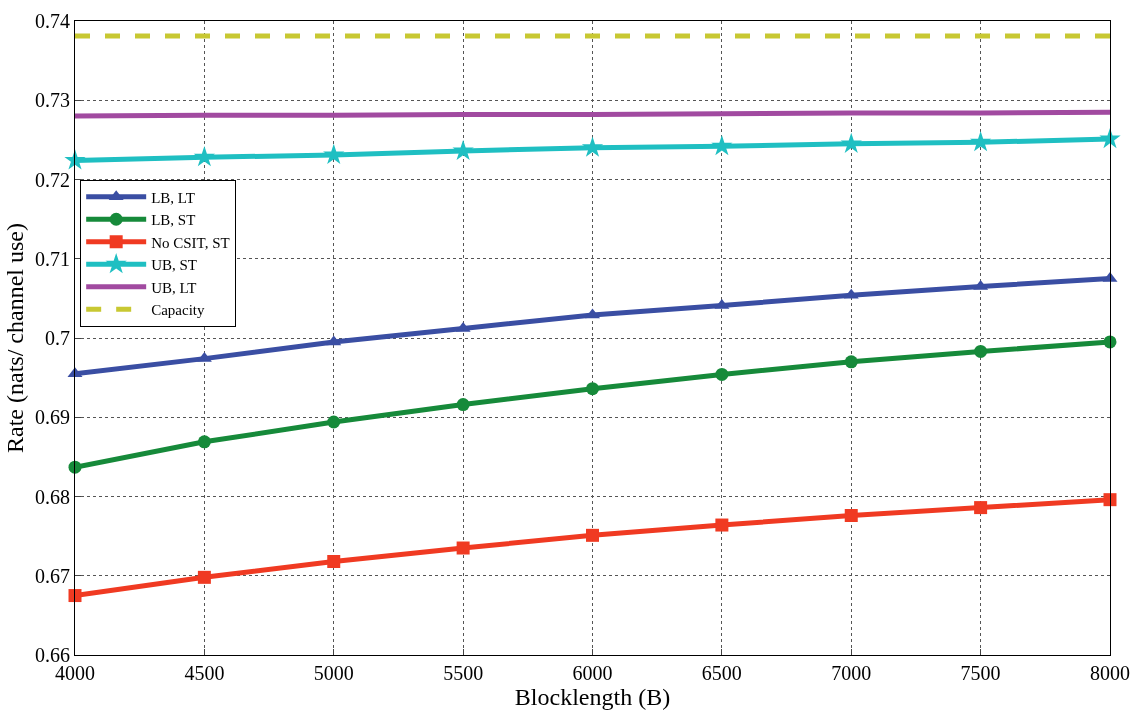 Image resolution: width=1140 pixels, height=715 pixels. What do you see at coordinates (52, 21) in the screenshot?
I see `y-tick-label: 0.74` at bounding box center [52, 21].